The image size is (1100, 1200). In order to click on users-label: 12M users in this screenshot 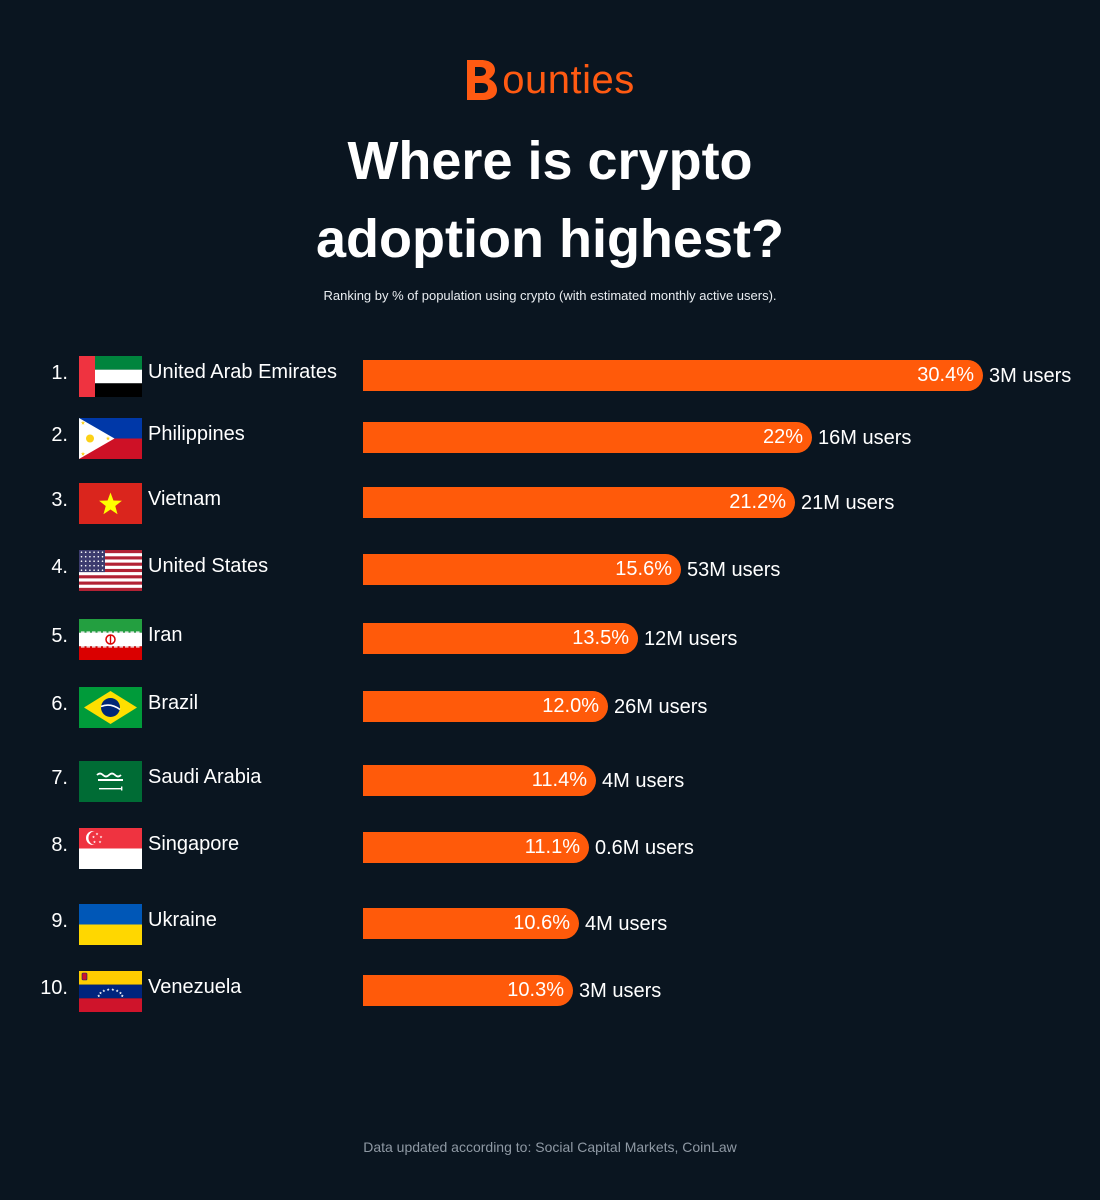, I will do `click(691, 639)`.